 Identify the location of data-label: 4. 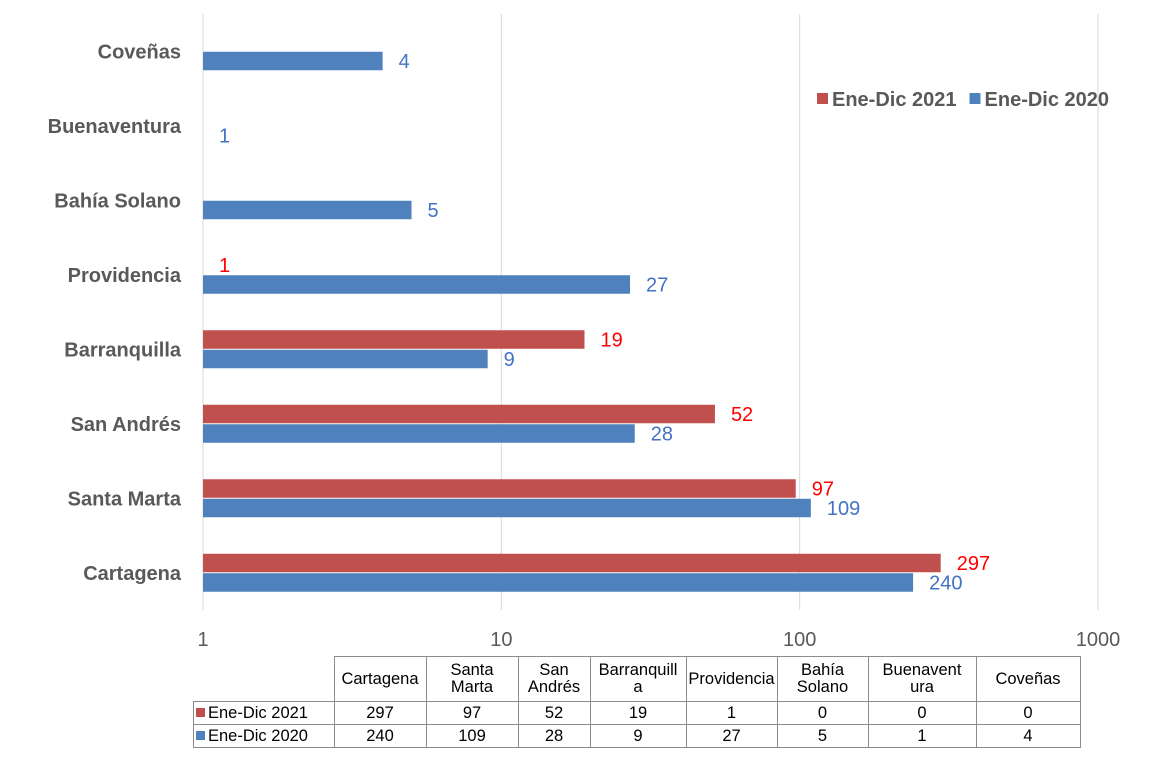
(404, 62).